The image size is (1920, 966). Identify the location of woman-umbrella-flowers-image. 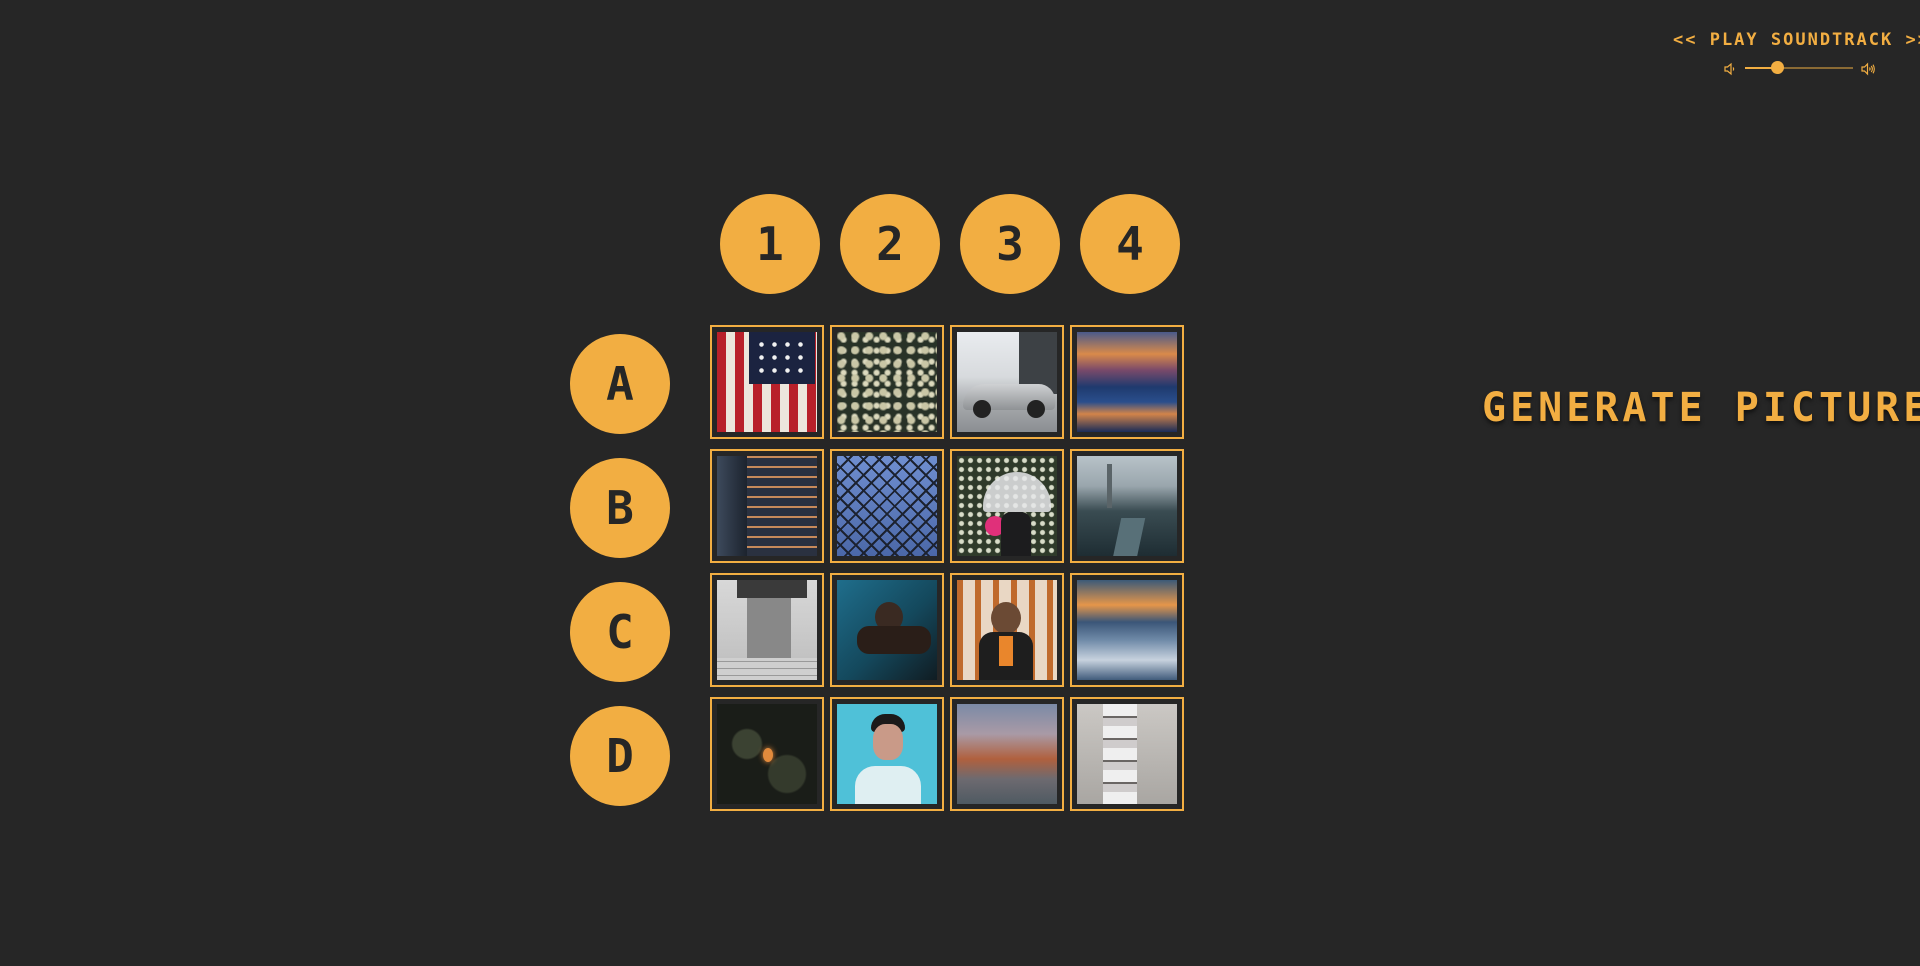
(1007, 506).